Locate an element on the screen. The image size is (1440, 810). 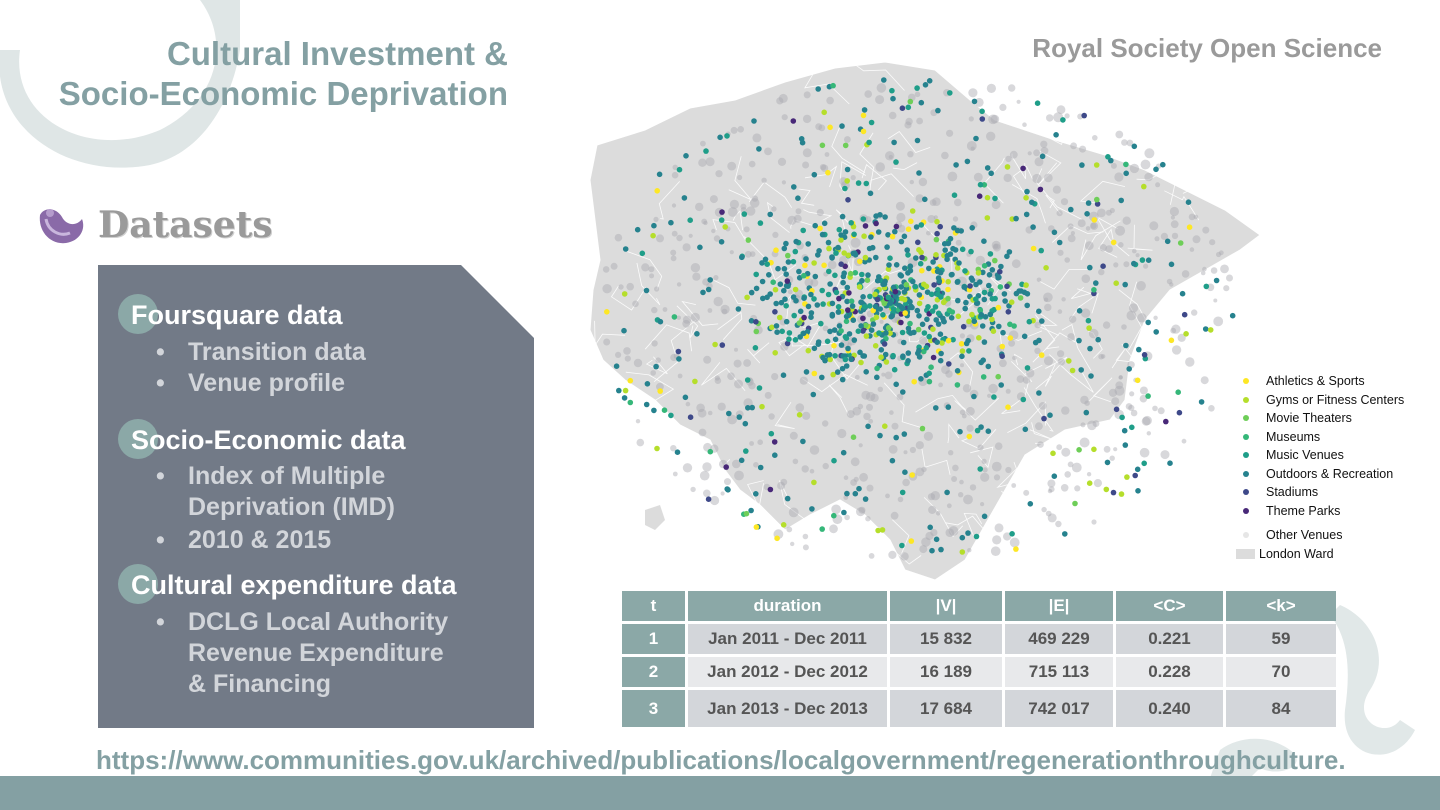
bullet-item: • Venue profile is located at coordinates (250, 383).